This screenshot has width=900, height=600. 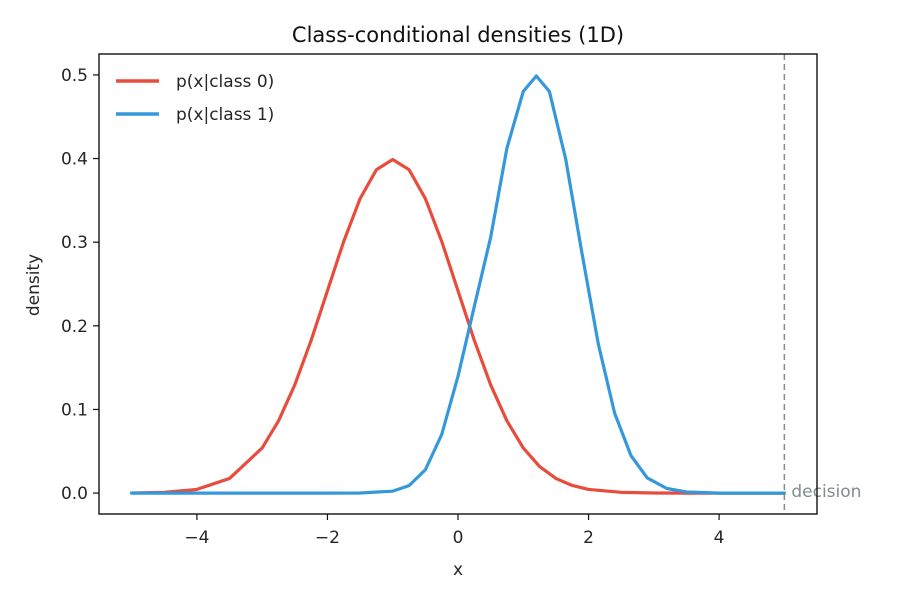 I want to click on y-tick-label-3: 0.3, so click(x=74, y=243).